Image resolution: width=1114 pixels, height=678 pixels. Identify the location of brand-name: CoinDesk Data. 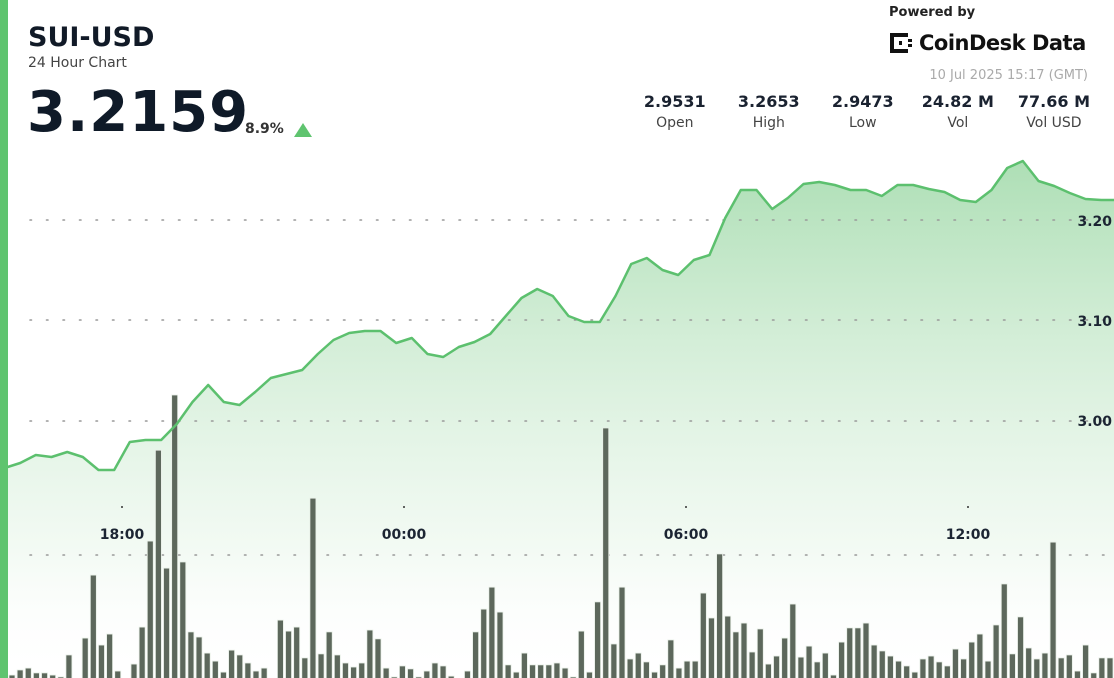
(1002, 43).